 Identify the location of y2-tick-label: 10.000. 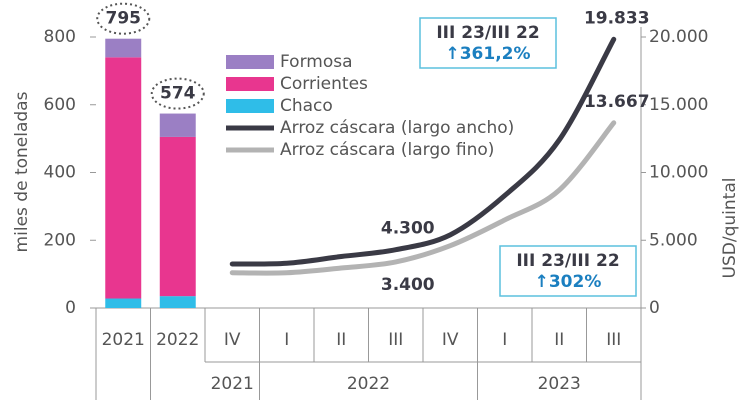
(678, 173).